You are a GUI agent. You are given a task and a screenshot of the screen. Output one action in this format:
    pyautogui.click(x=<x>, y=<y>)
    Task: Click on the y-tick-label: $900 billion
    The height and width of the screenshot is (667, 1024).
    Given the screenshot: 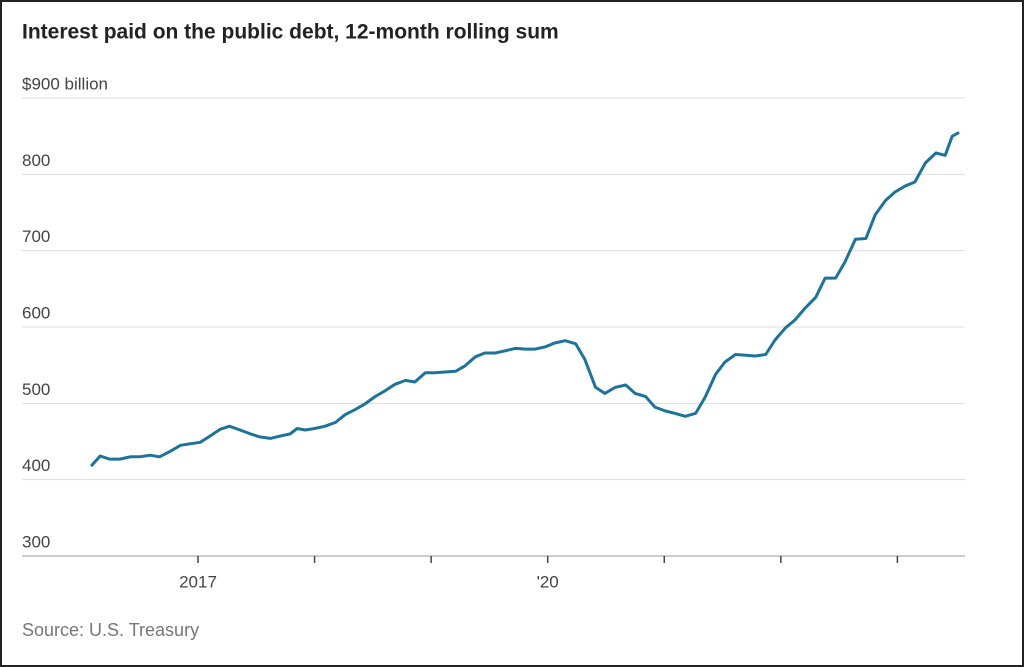 What is the action you would take?
    pyautogui.click(x=65, y=83)
    